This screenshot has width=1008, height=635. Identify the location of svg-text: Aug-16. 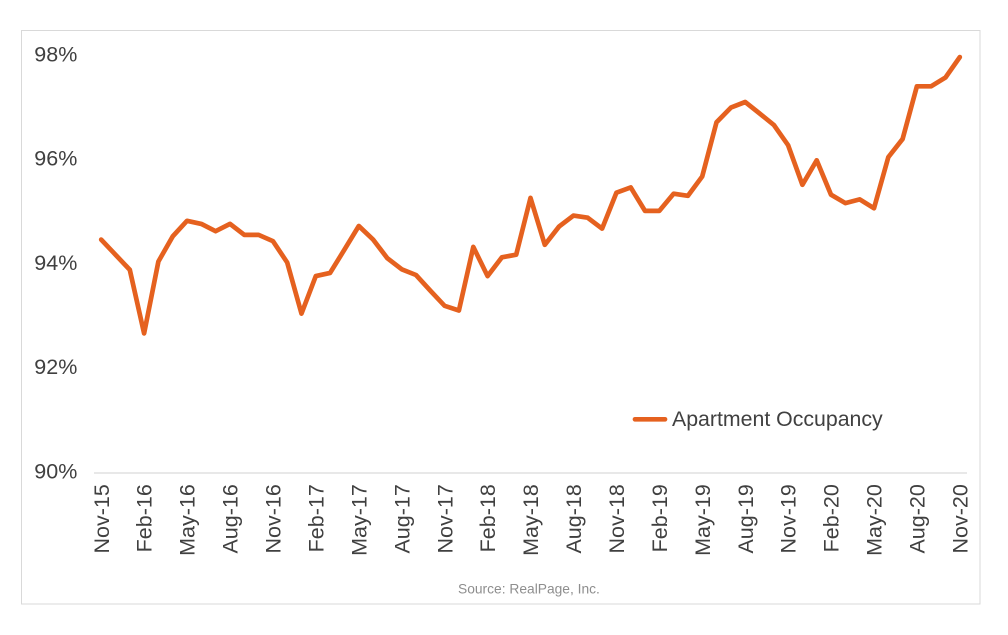
(231, 518).